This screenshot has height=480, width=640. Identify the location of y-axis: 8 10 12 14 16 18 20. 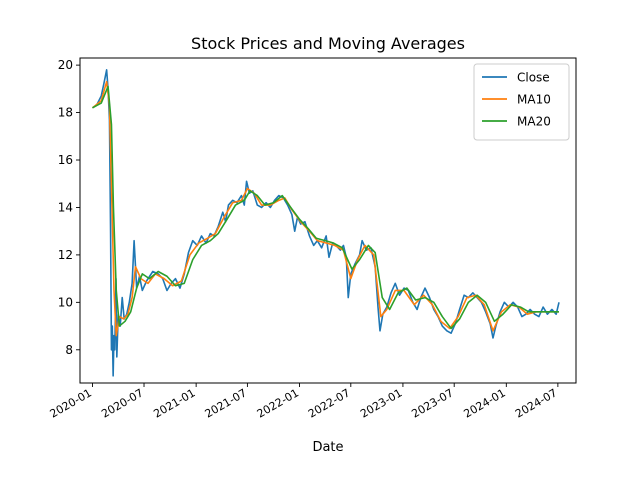
(69, 207).